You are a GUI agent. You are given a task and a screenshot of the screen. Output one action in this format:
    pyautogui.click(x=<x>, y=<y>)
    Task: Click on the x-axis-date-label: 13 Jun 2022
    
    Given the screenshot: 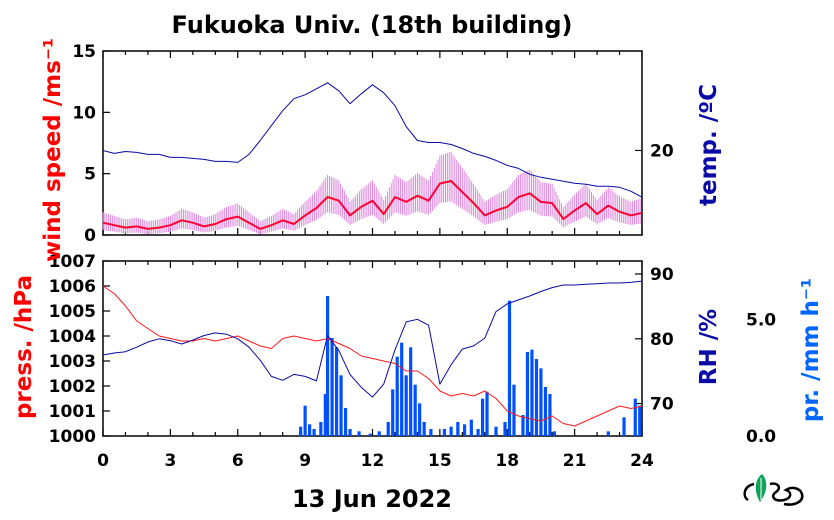 What is the action you would take?
    pyautogui.click(x=372, y=499)
    